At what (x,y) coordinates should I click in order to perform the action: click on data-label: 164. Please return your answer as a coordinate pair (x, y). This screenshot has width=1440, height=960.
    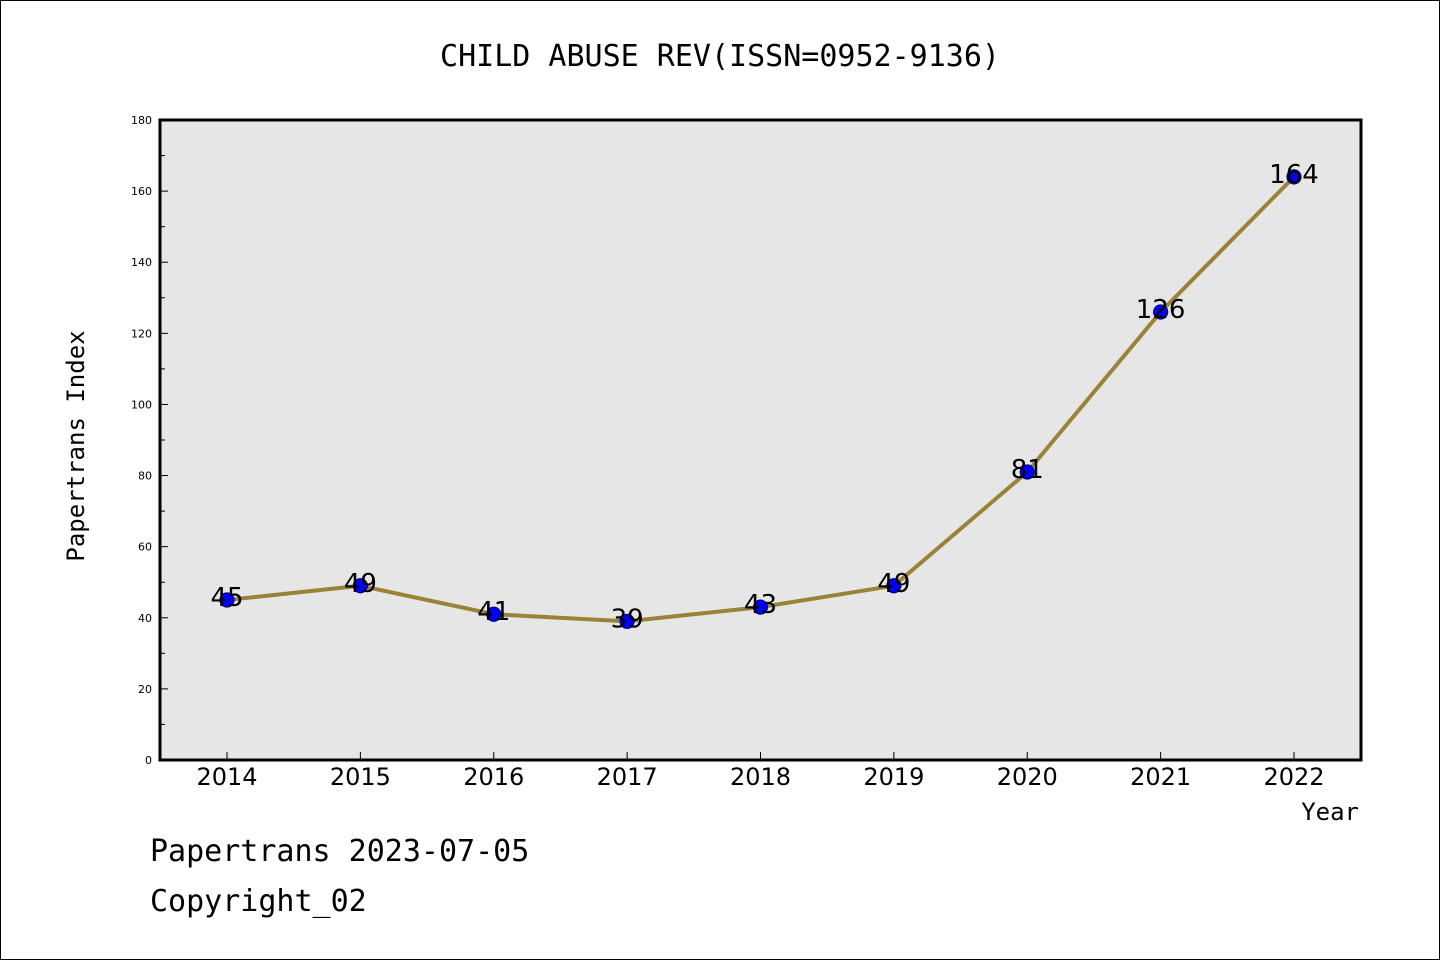
    Looking at the image, I should click on (1294, 175).